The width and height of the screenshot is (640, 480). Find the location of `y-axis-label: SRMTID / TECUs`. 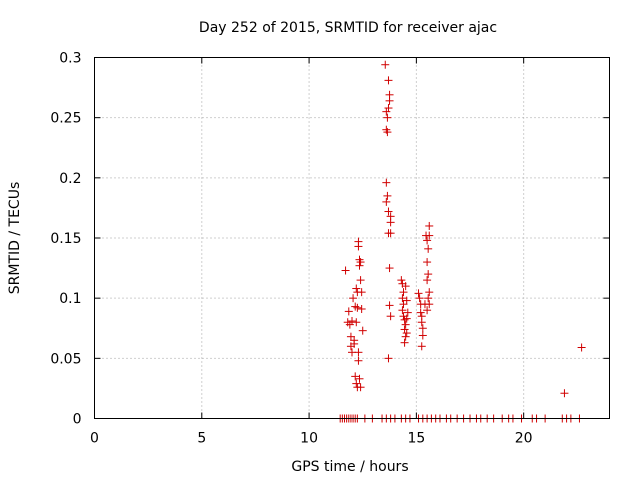

y-axis-label: SRMTID / TECUs is located at coordinates (15, 238).